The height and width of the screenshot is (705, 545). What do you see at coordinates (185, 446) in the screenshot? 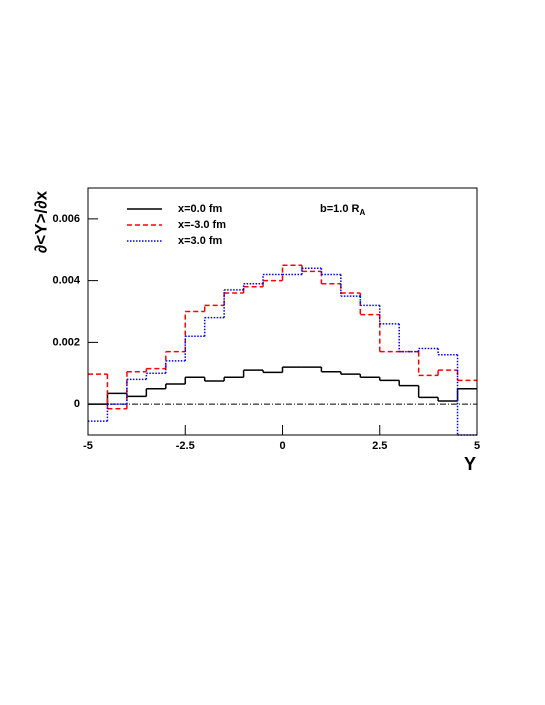
I see `x-tick-label: -2.5` at bounding box center [185, 446].